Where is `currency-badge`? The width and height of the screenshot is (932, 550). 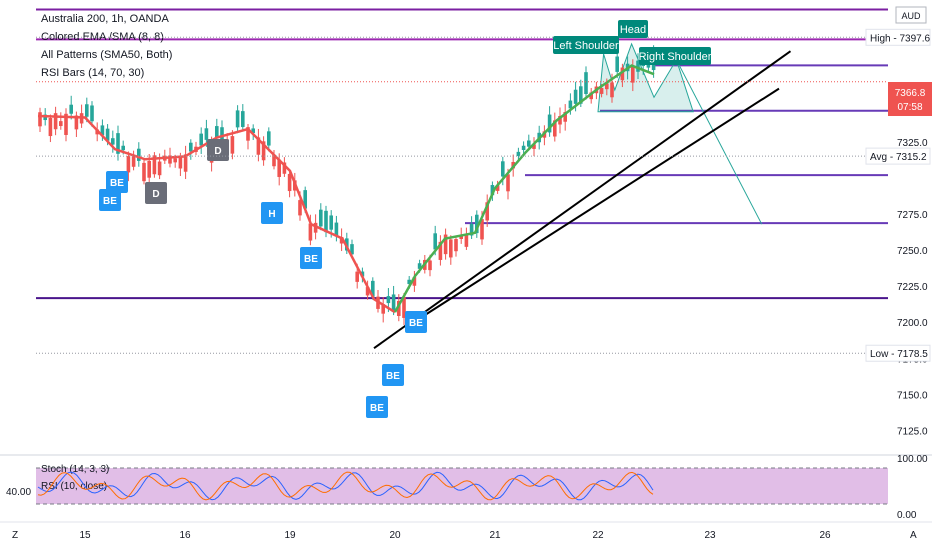
currency-badge is located at coordinates (911, 15).